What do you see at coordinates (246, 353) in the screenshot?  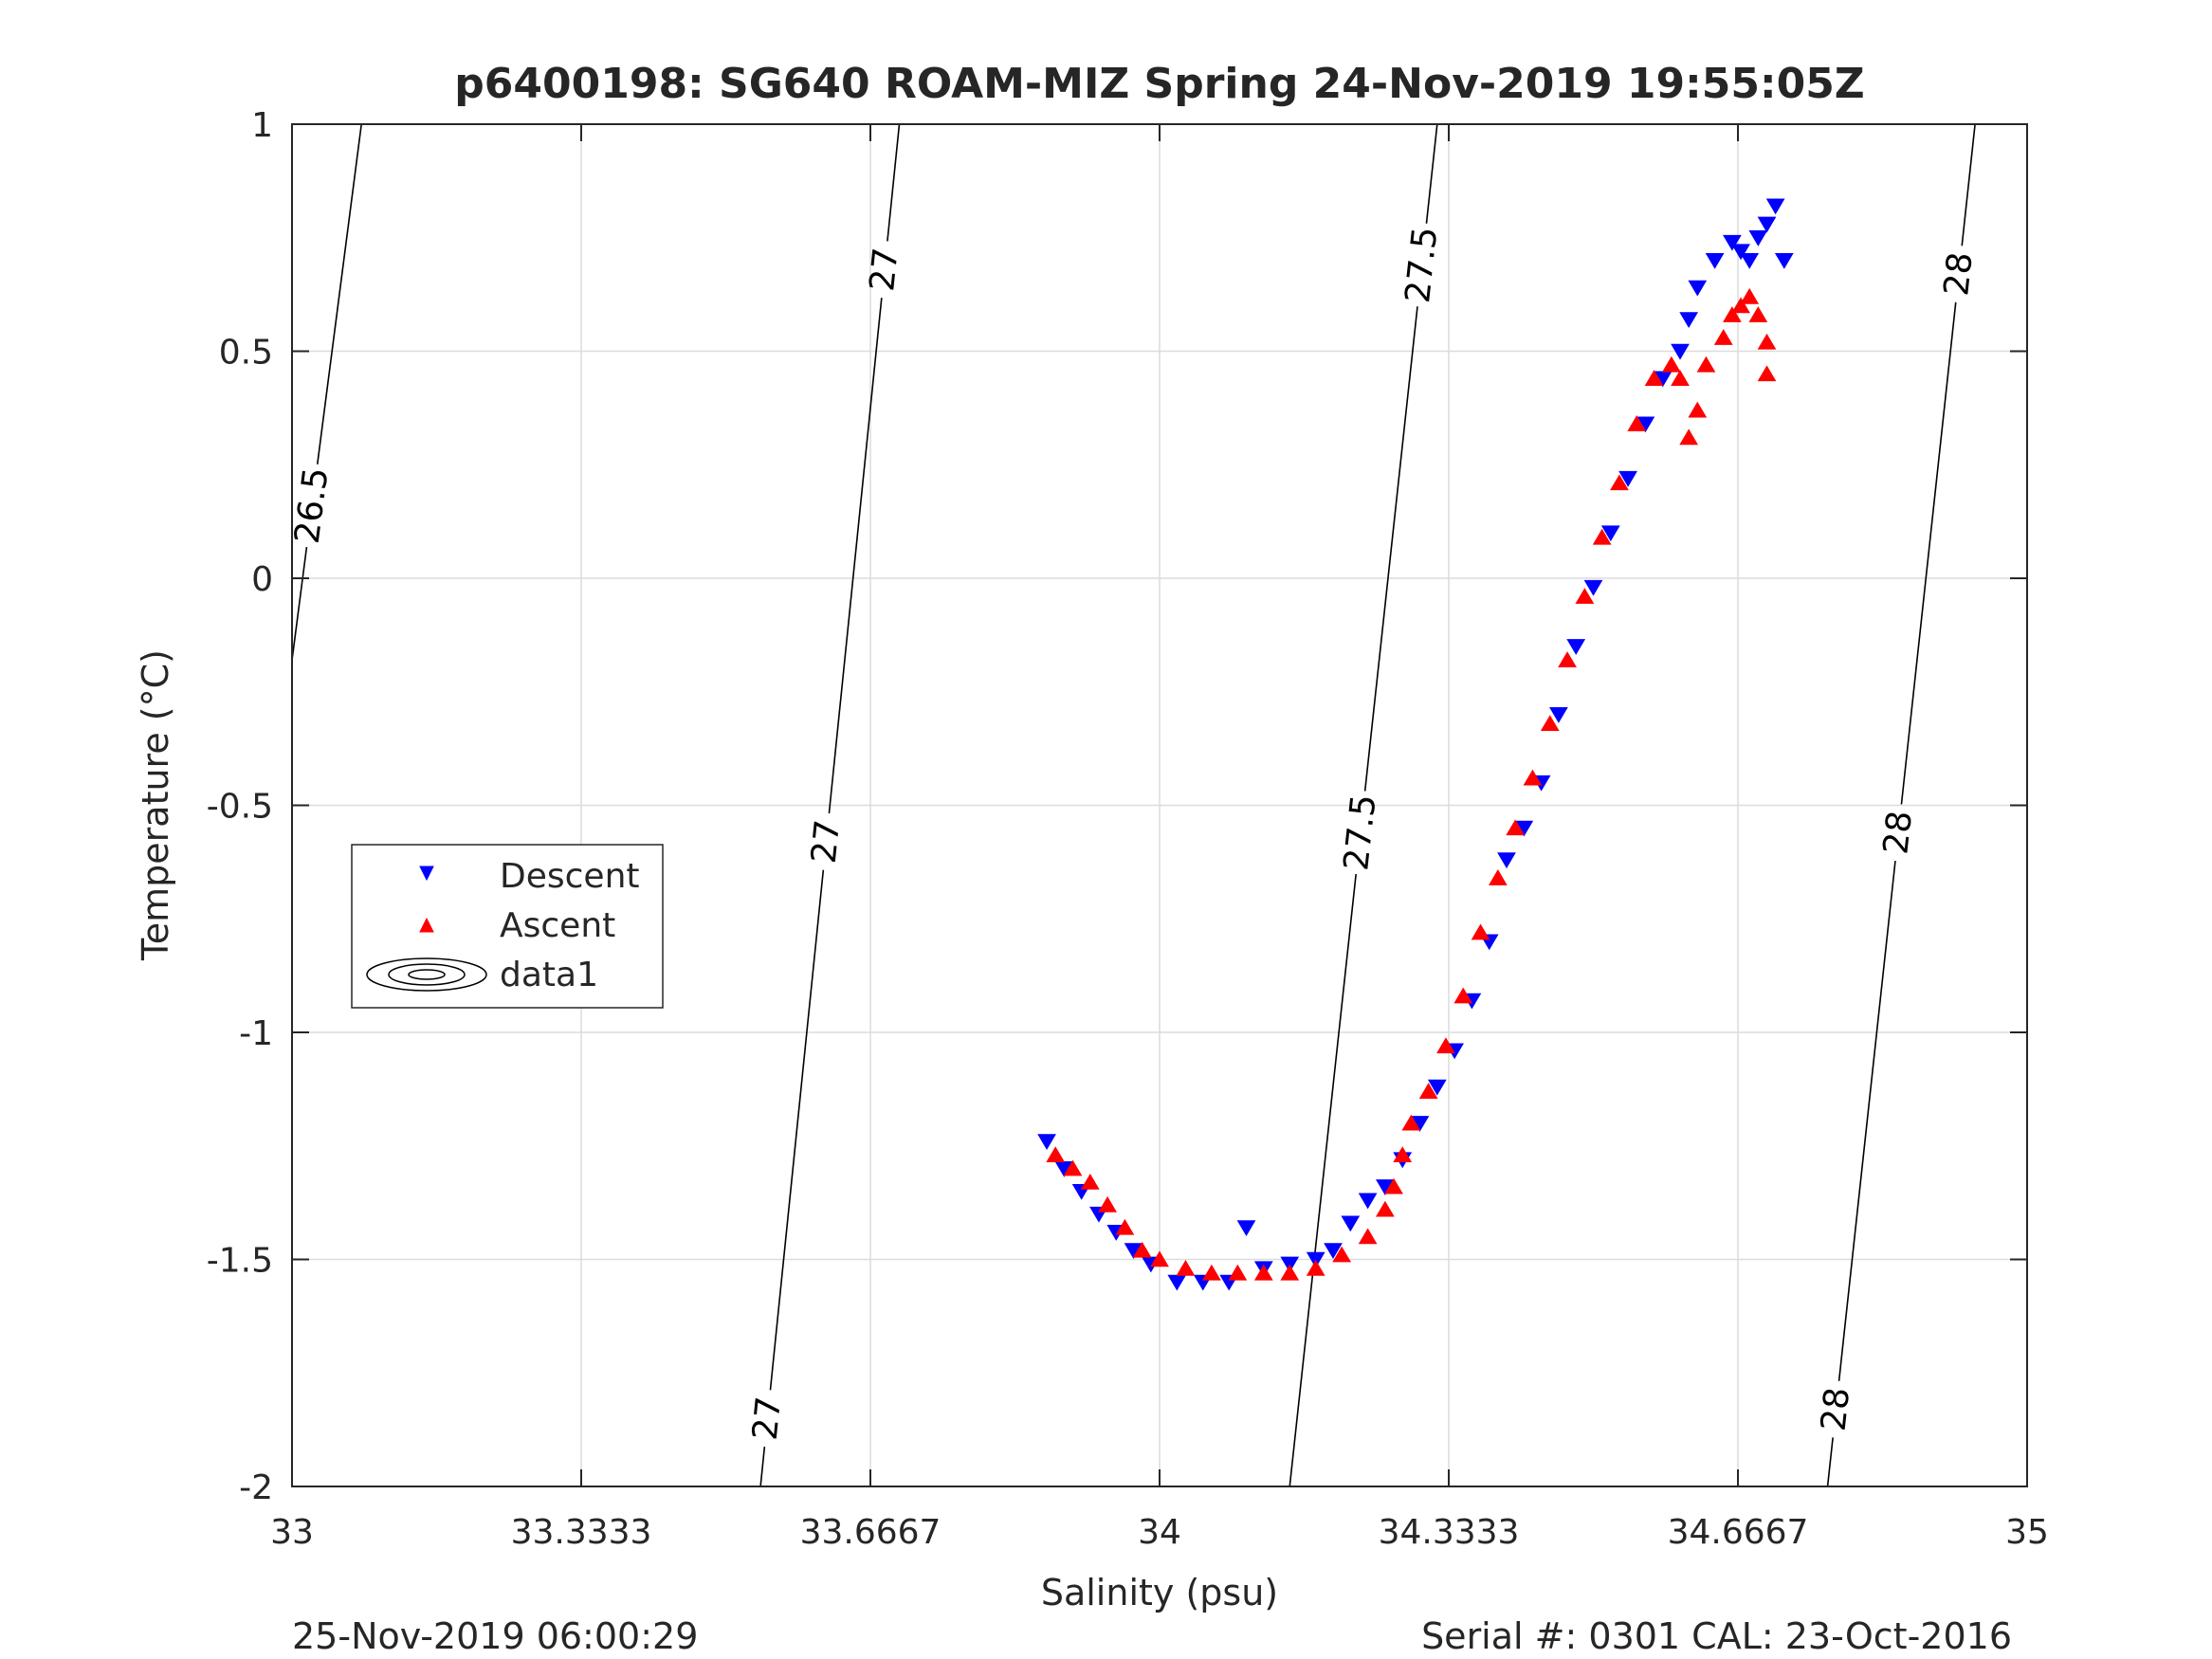 I see `y-tick-label: 0.5` at bounding box center [246, 353].